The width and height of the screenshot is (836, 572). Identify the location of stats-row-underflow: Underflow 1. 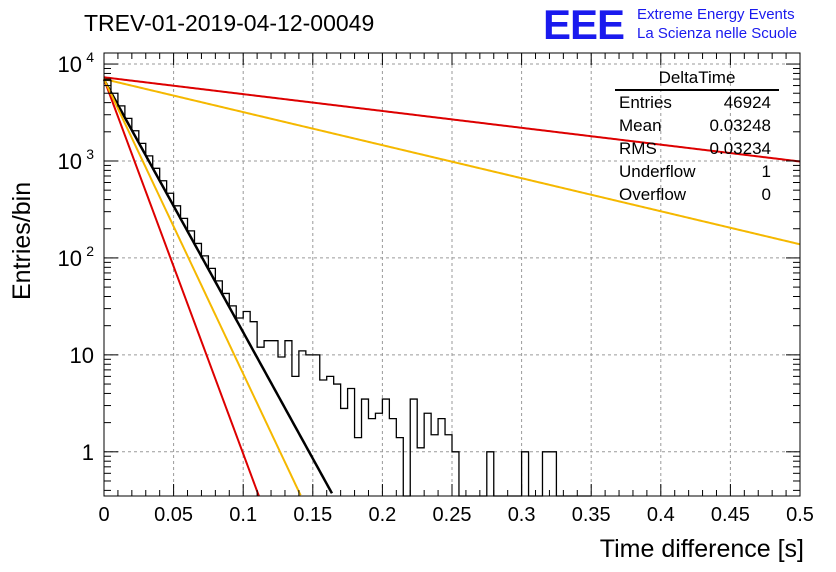
(696, 171).